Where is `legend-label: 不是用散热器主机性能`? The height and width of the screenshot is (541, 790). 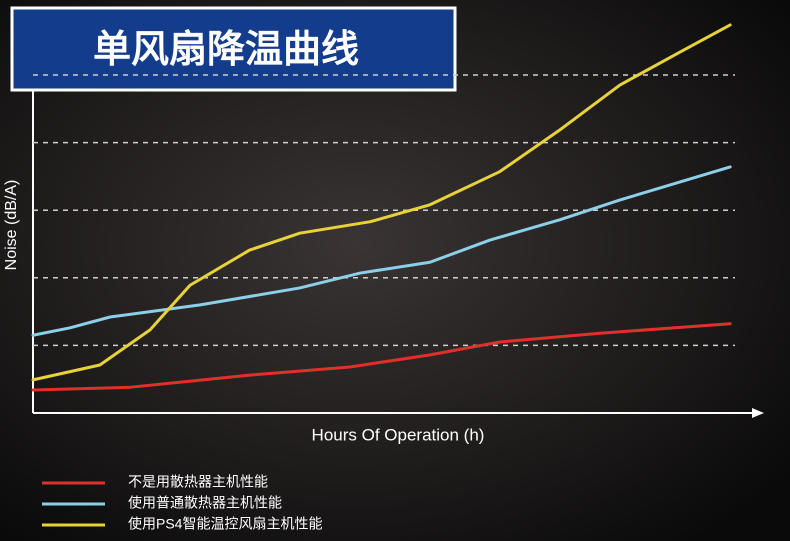
legend-label: 不是用散热器主机性能 is located at coordinates (198, 482).